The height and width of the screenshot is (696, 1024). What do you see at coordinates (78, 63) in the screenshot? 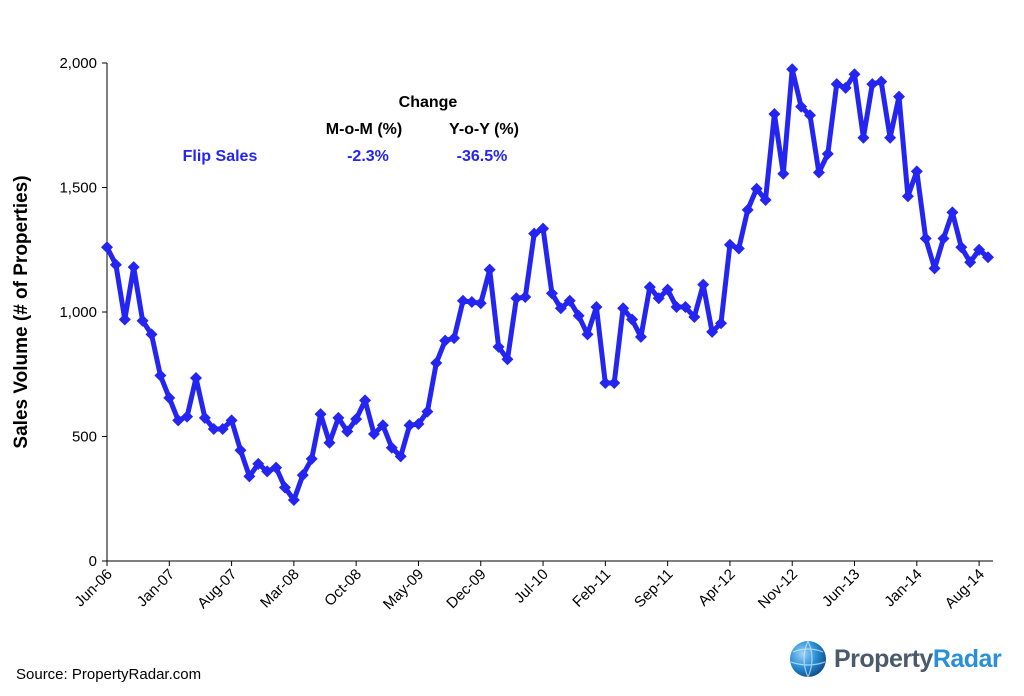
I see `y-tick-label: 2,000` at bounding box center [78, 63].